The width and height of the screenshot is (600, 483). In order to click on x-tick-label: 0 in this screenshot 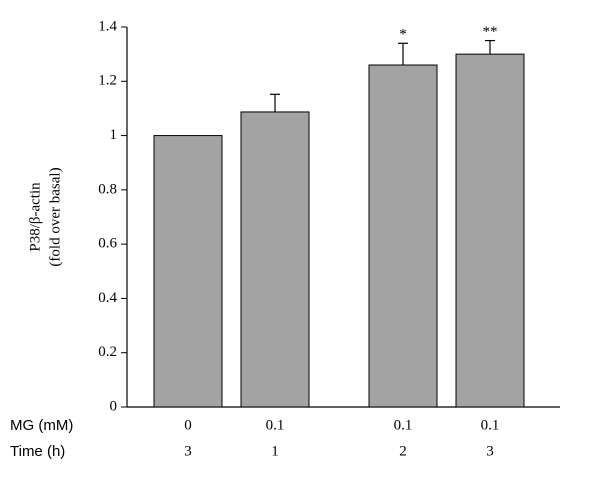, I will do `click(188, 425)`.